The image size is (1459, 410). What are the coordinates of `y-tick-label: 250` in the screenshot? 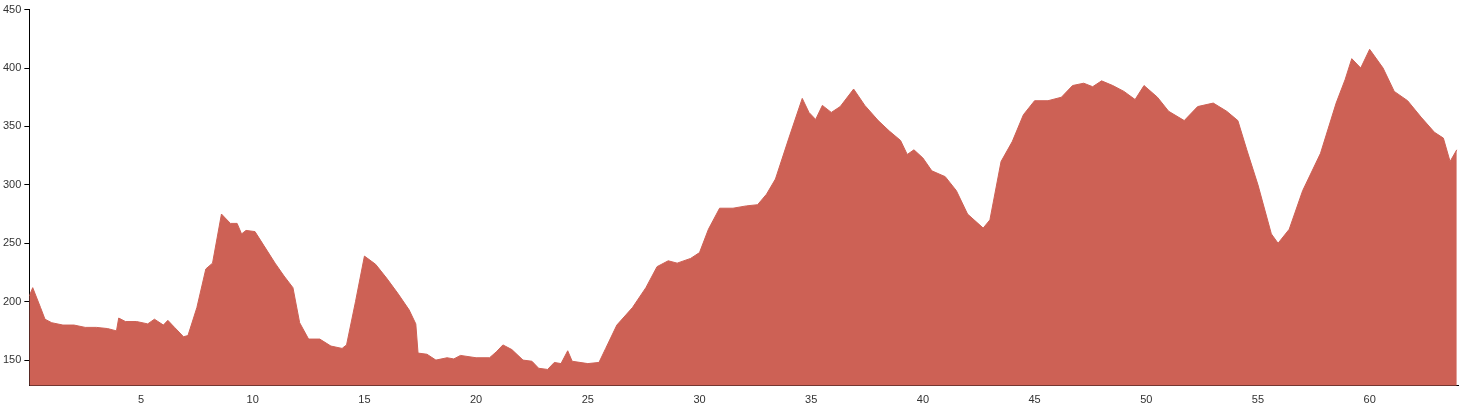 It's located at (12, 242).